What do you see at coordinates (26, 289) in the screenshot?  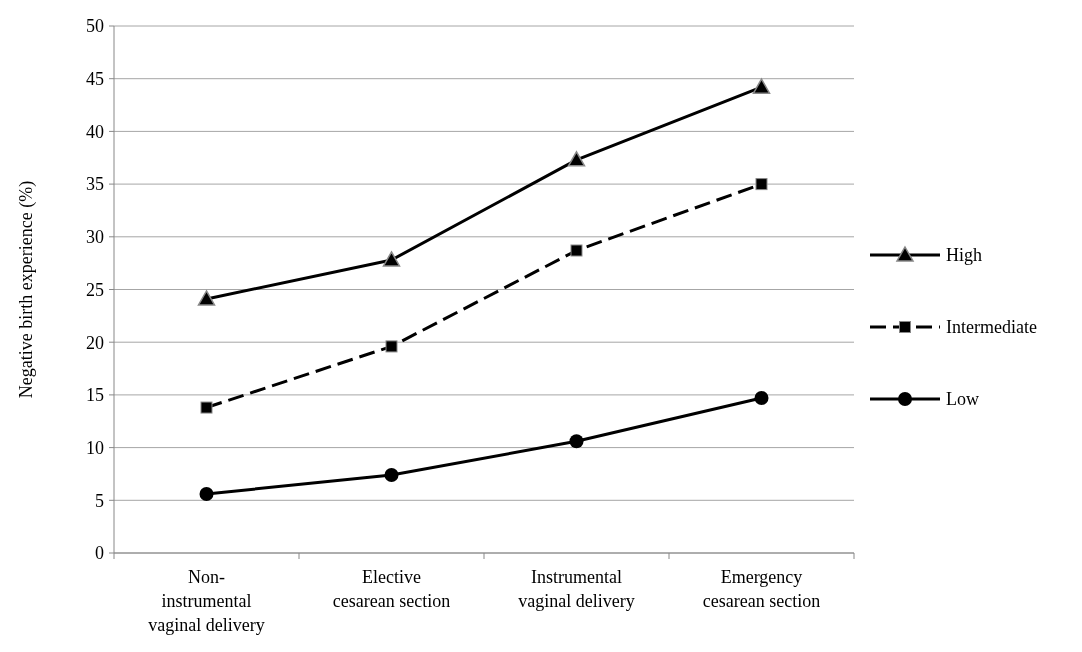 I see `y-axis-title: Negative birth experience (%)` at bounding box center [26, 289].